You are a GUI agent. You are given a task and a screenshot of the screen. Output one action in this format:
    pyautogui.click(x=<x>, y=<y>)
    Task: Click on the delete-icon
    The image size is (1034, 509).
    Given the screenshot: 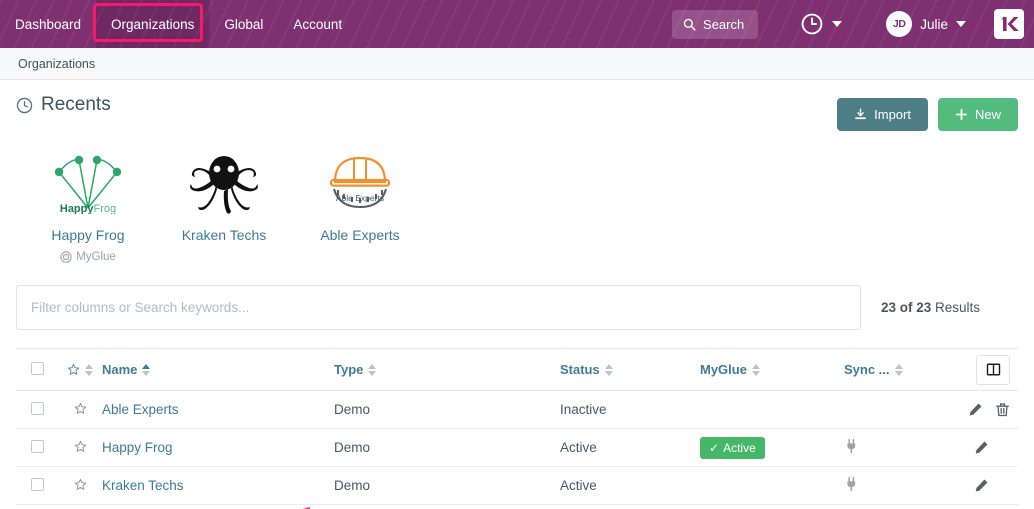 What is the action you would take?
    pyautogui.click(x=1002, y=409)
    